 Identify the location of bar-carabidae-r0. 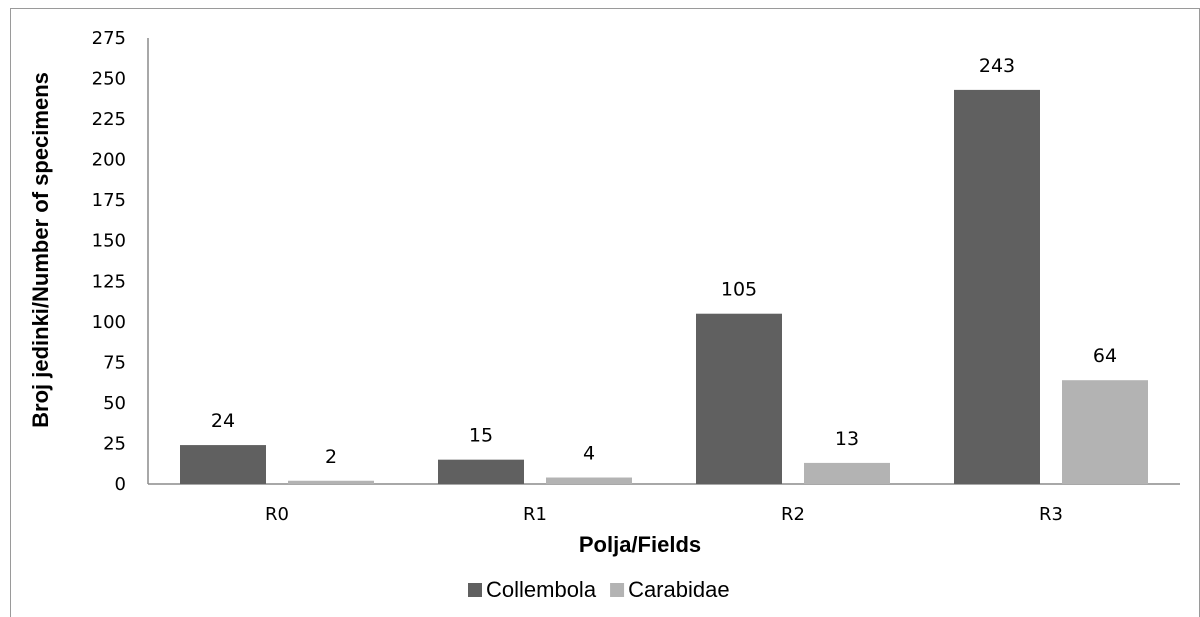
(331, 482).